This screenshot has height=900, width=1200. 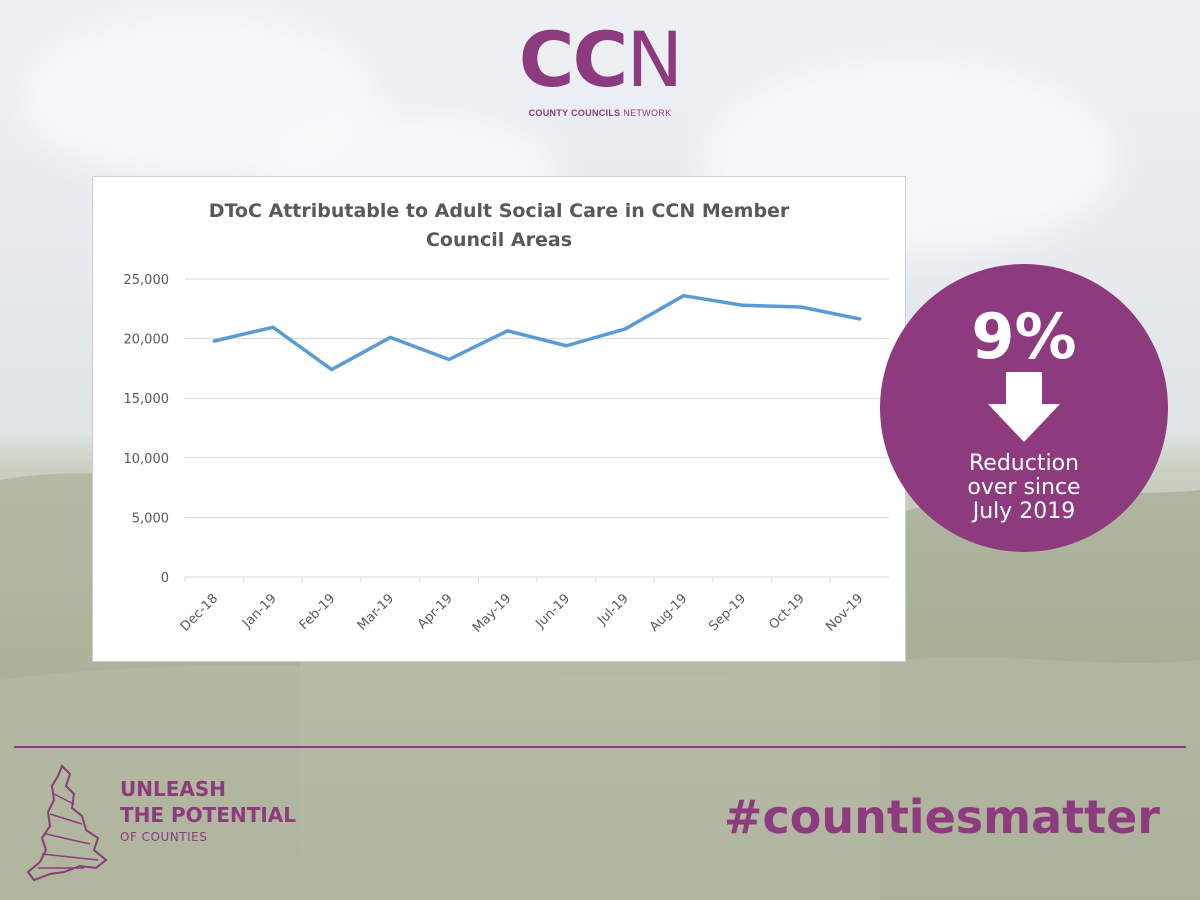 What do you see at coordinates (612, 609) in the screenshot?
I see `x-tick-label: Jul-19` at bounding box center [612, 609].